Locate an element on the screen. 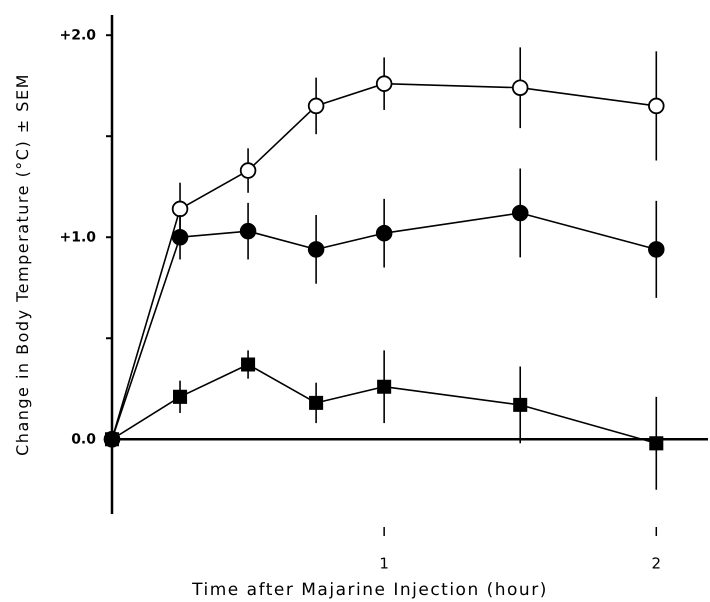 This screenshot has height=602, width=710. y-tick-label: +1.0 is located at coordinates (77, 238).